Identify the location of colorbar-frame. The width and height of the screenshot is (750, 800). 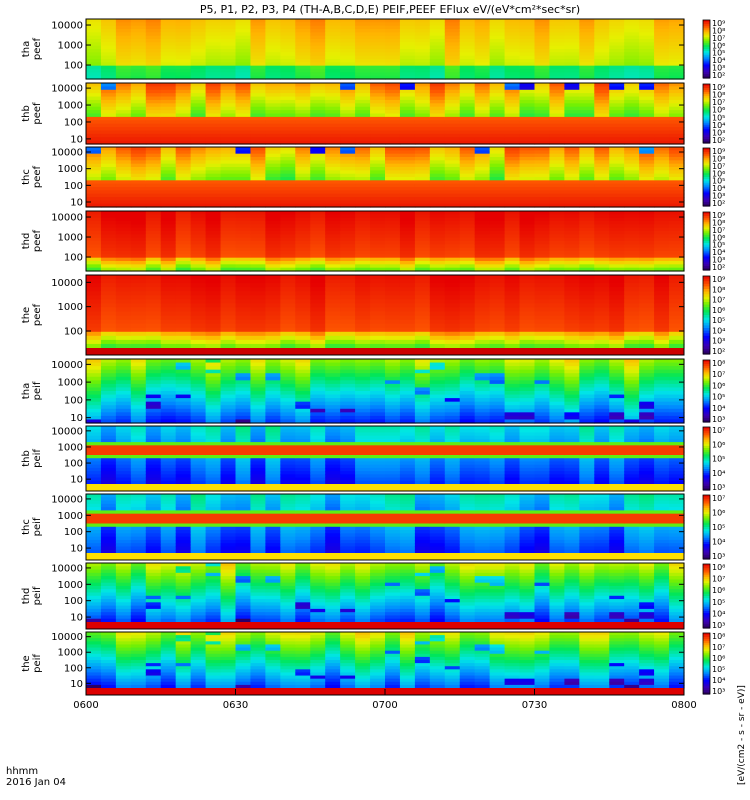
(706, 315).